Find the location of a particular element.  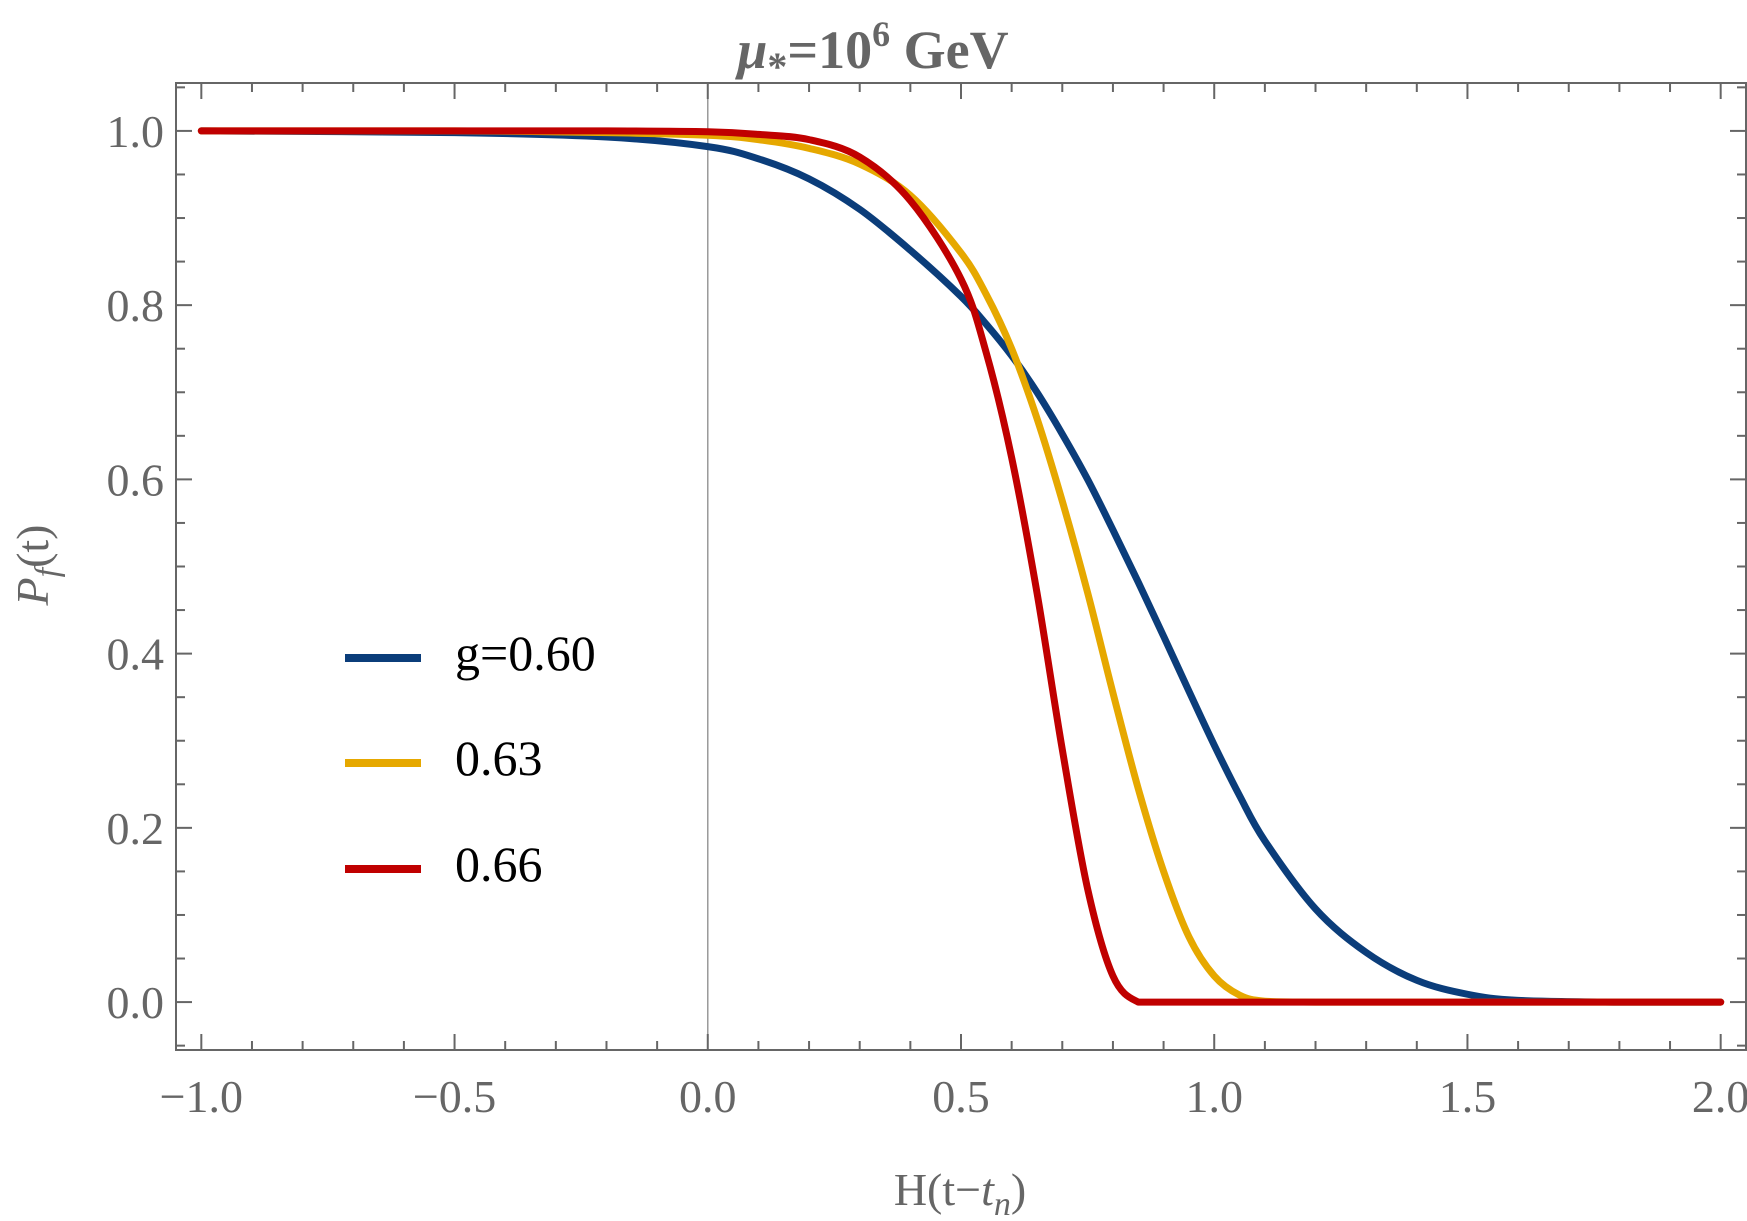

x-axis-title: H(t−tn) is located at coordinates (960, 1192).